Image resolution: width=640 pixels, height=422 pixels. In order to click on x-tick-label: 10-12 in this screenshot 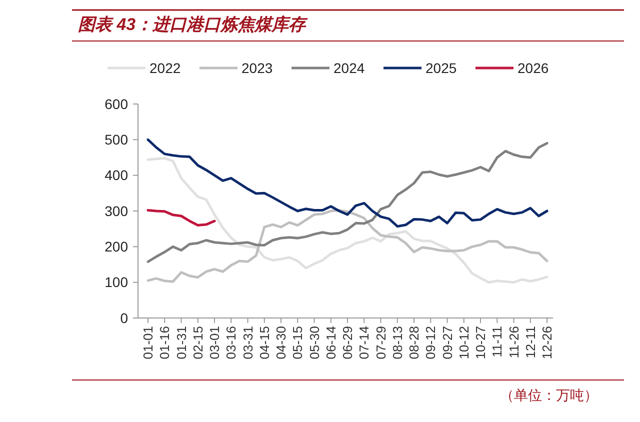, I will do `click(464, 343)`.